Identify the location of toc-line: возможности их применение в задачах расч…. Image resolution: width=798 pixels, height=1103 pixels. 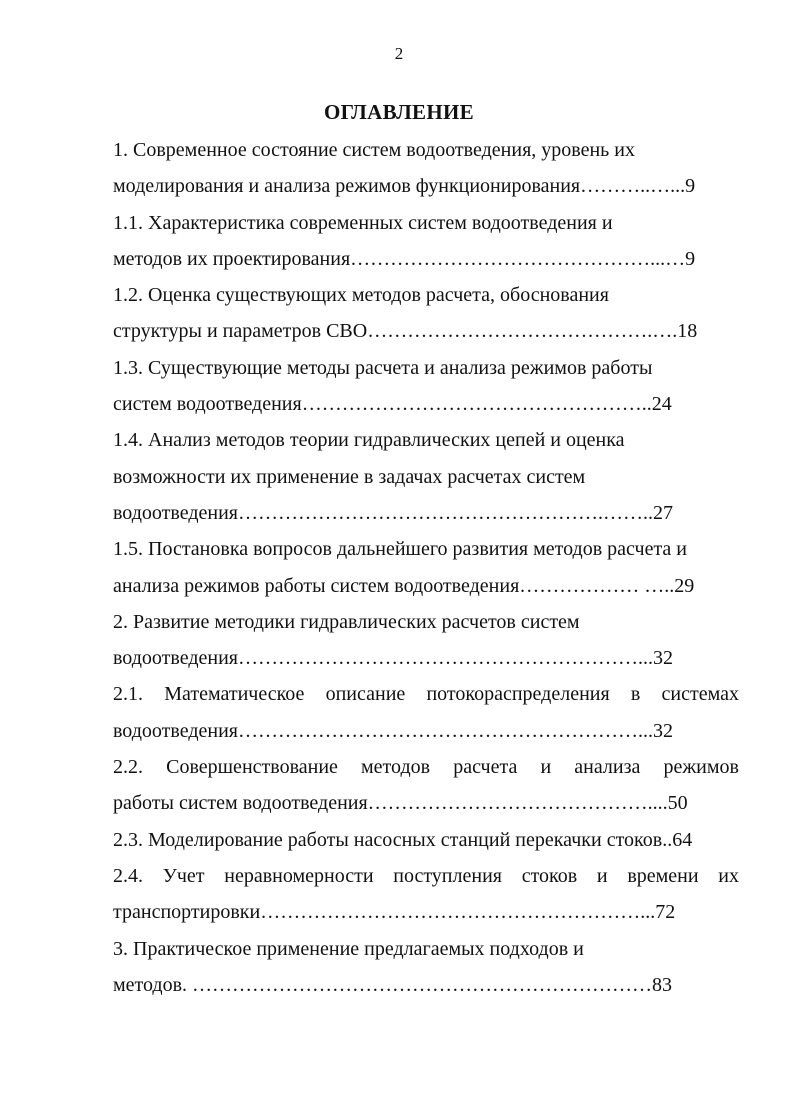
(349, 476).